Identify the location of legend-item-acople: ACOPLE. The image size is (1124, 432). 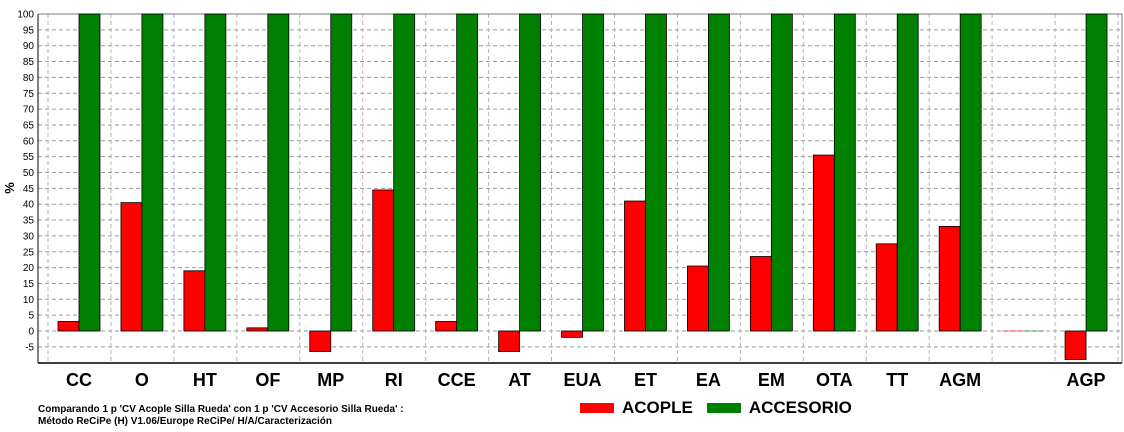
(636, 408).